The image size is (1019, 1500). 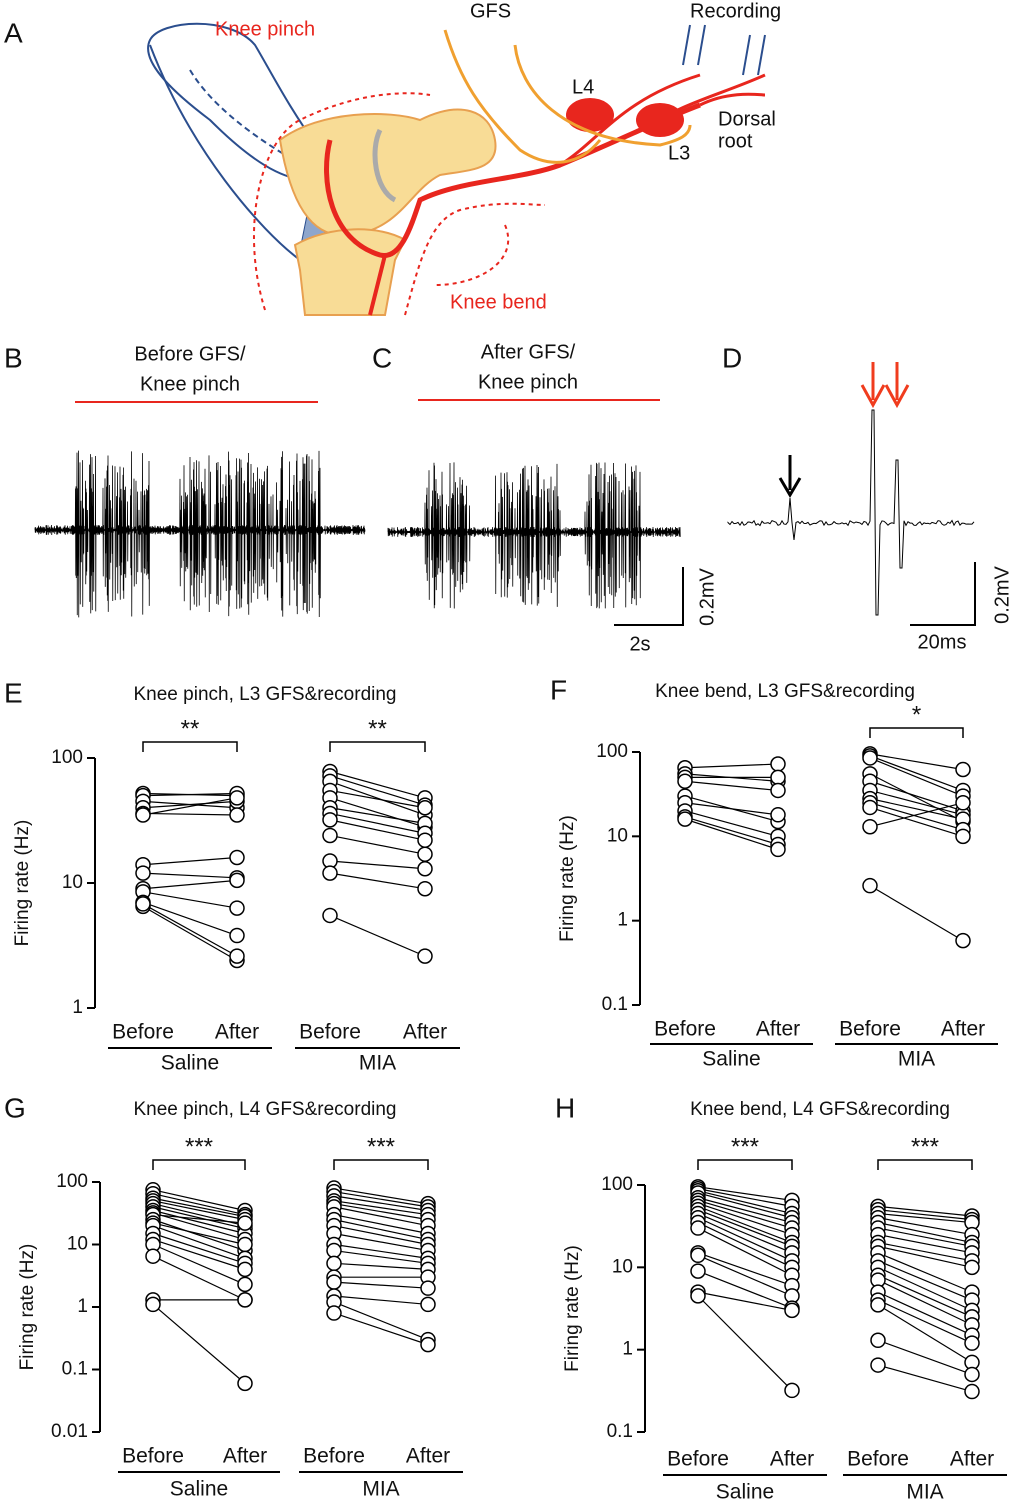 I want to click on label: root, so click(x=735, y=141).